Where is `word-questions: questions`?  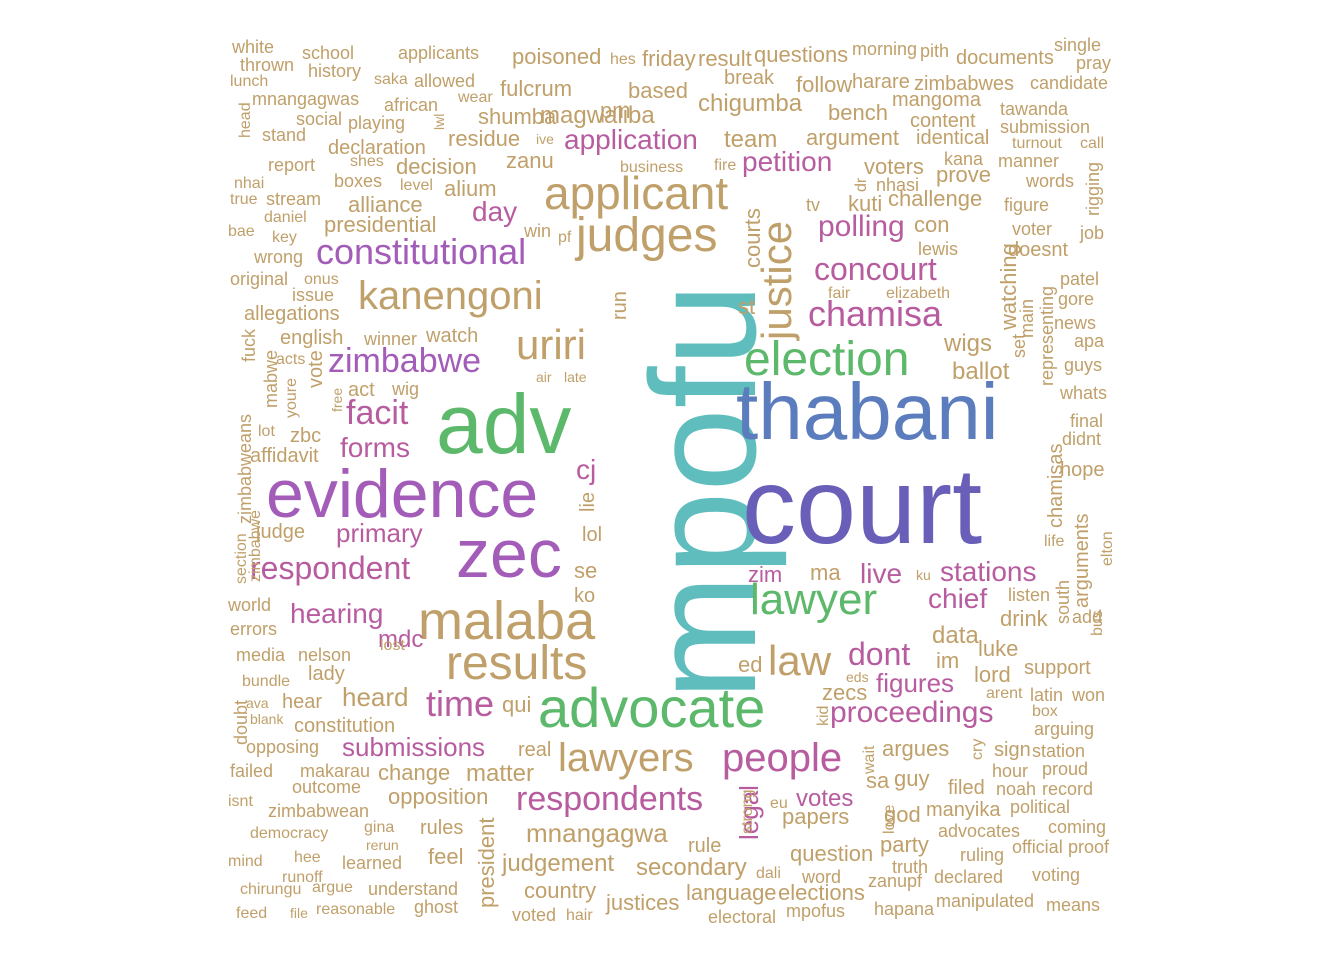
word-questions: questions is located at coordinates (801, 54).